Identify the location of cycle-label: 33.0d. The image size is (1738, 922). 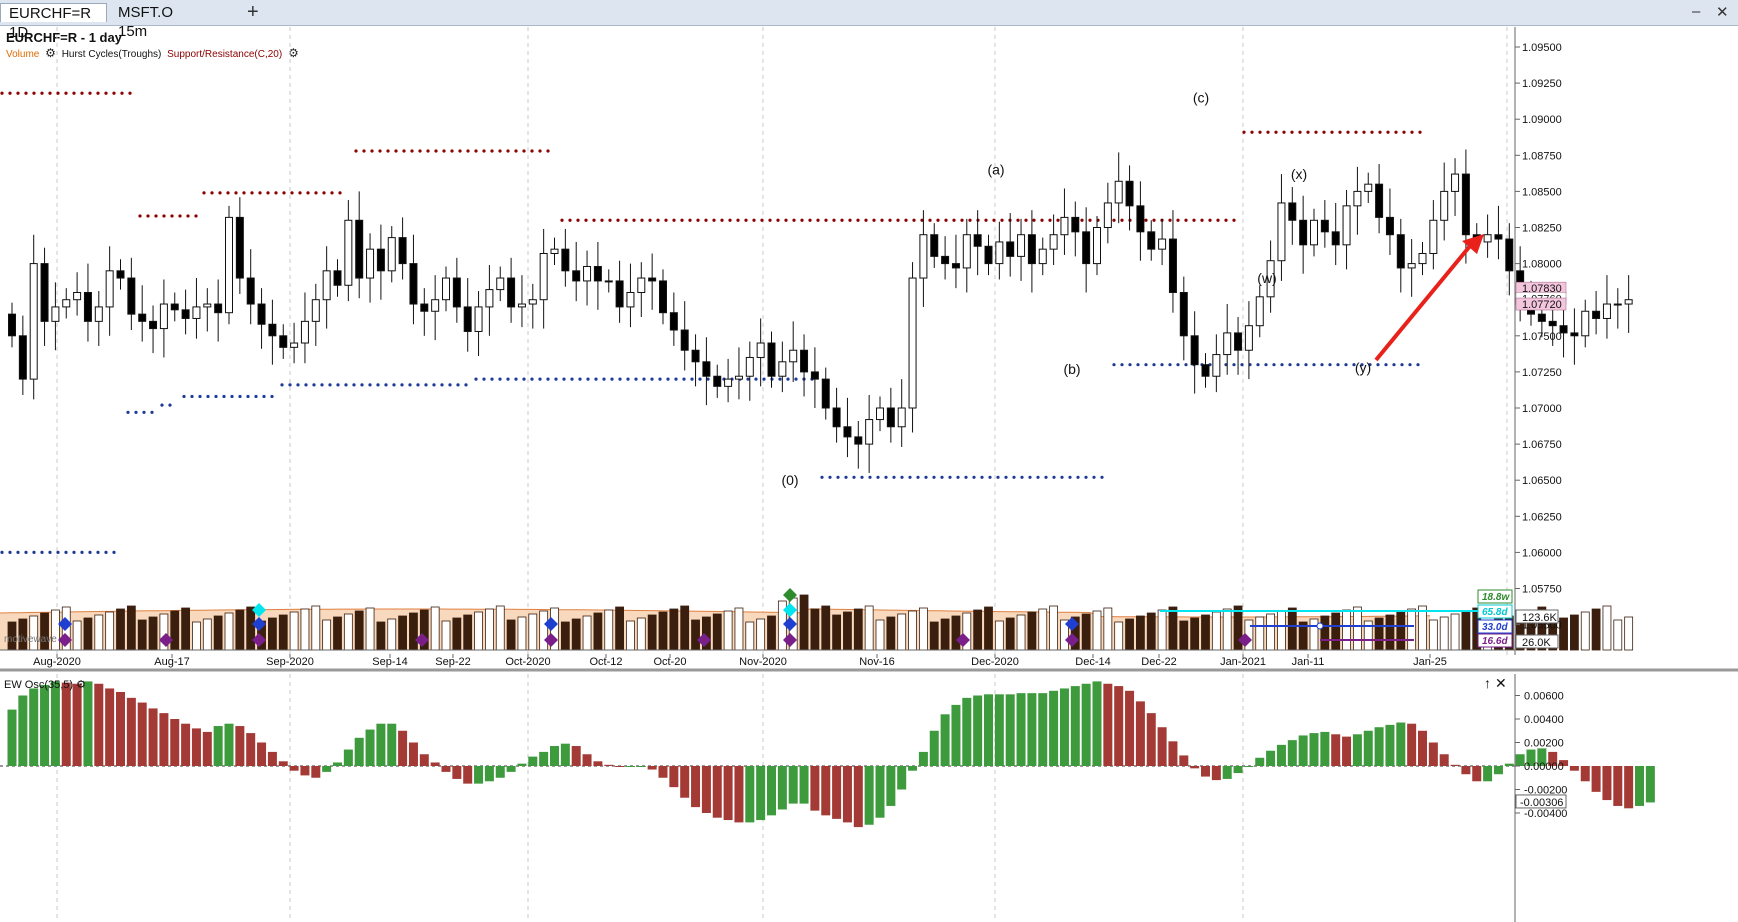
(1495, 627).